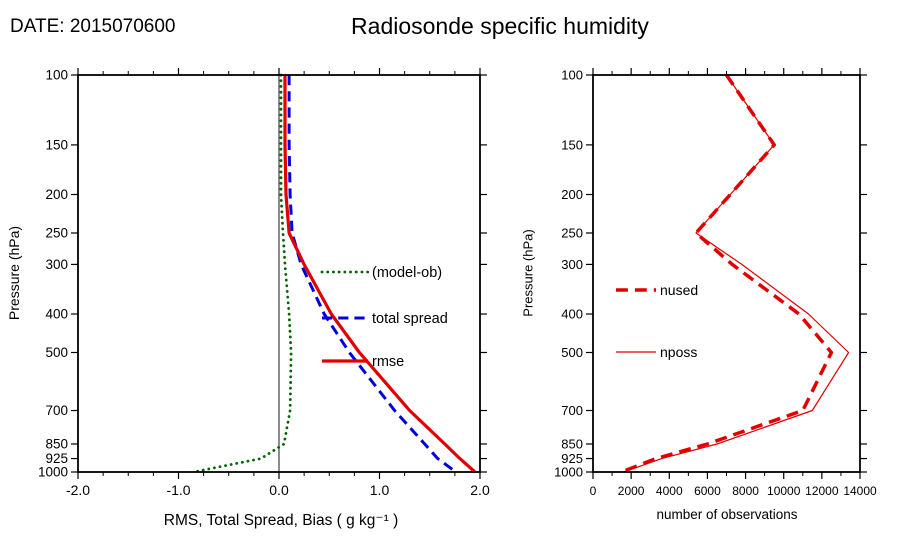  I want to click on figure-title: Radiosonde specific humidity, so click(500, 26).